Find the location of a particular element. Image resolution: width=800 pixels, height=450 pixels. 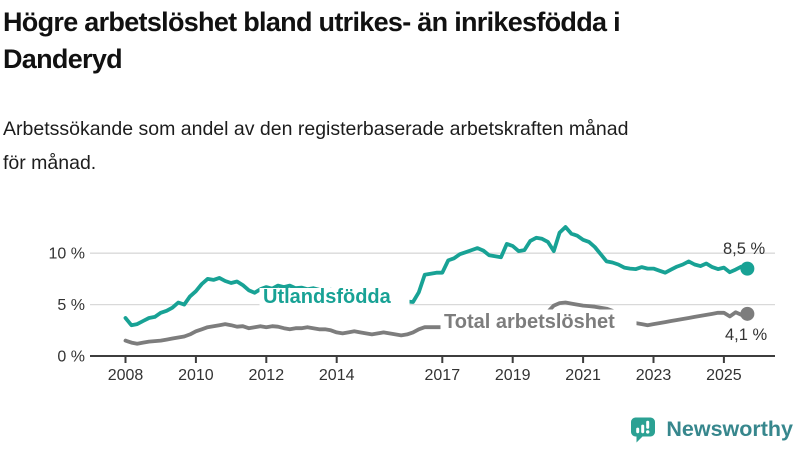

series-inline-label: Utlandsfödda is located at coordinates (327, 297).